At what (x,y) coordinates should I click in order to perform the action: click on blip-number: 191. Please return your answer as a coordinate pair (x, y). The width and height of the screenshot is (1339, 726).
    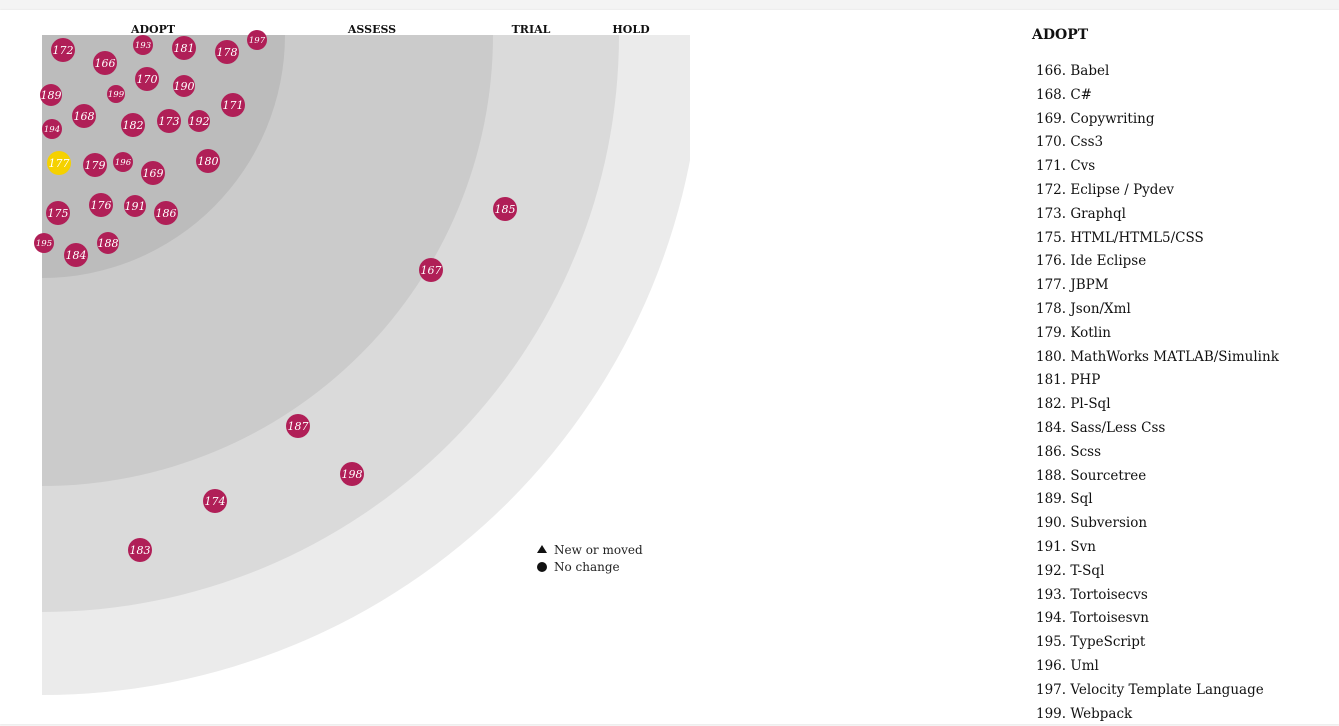
    Looking at the image, I should click on (135, 206).